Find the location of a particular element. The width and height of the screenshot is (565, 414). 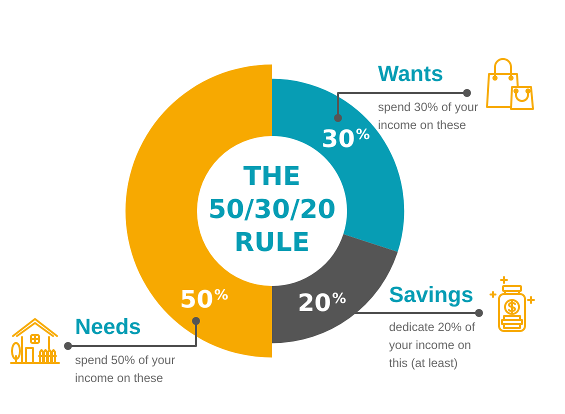

text: spend 50% of your income on these is located at coordinates (125, 369).